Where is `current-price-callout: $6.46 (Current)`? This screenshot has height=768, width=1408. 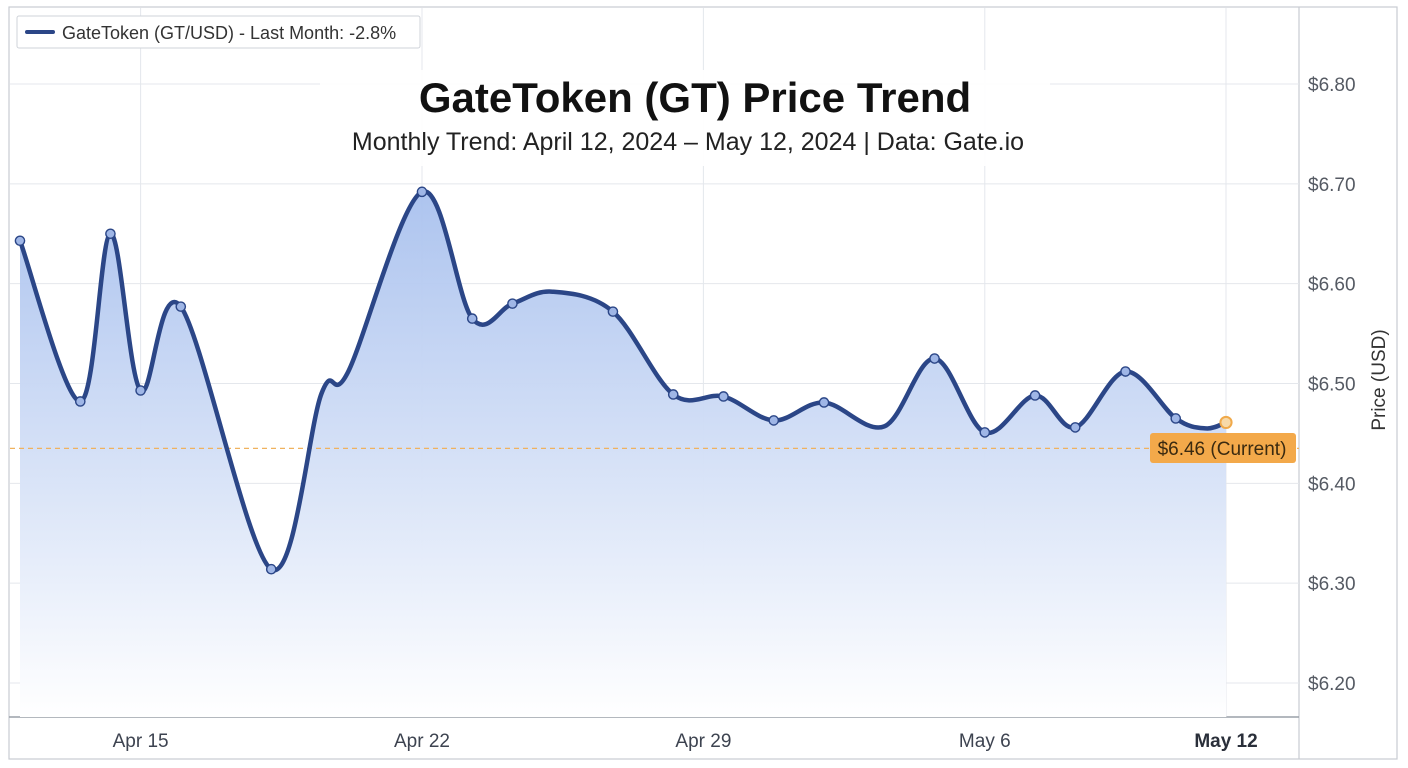 current-price-callout: $6.46 (Current) is located at coordinates (1223, 448).